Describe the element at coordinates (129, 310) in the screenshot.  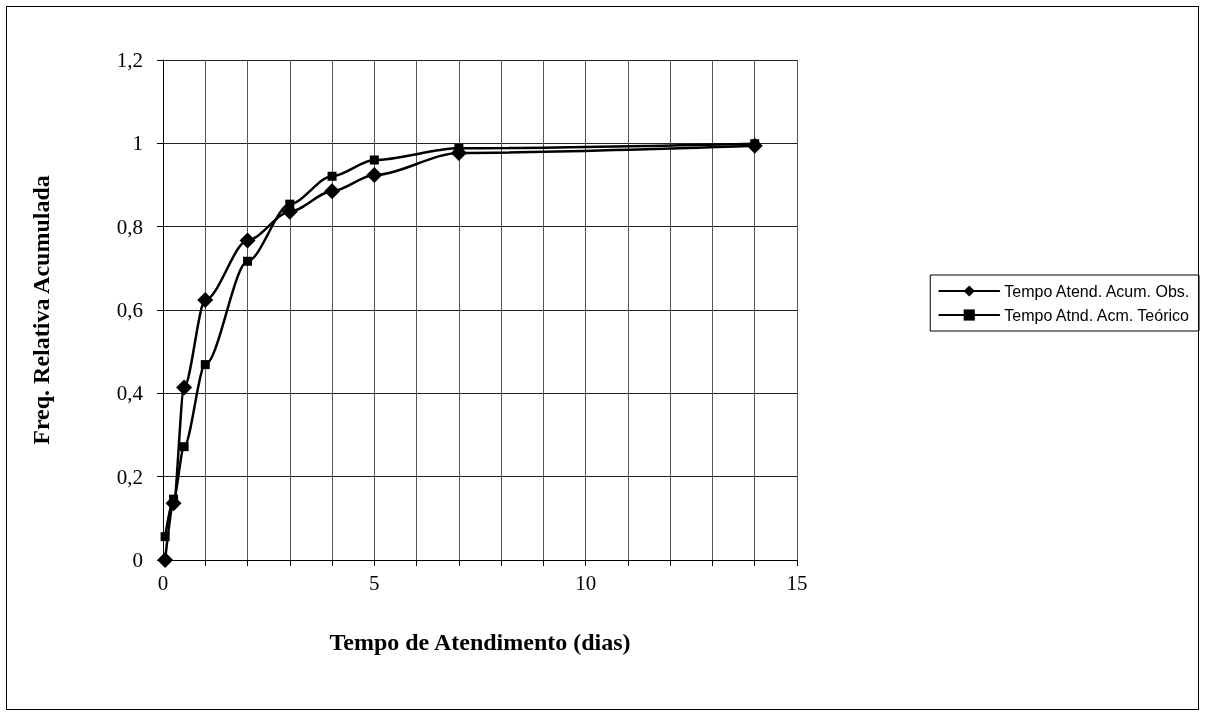
I see `y-tick-label: 0,6` at that location.